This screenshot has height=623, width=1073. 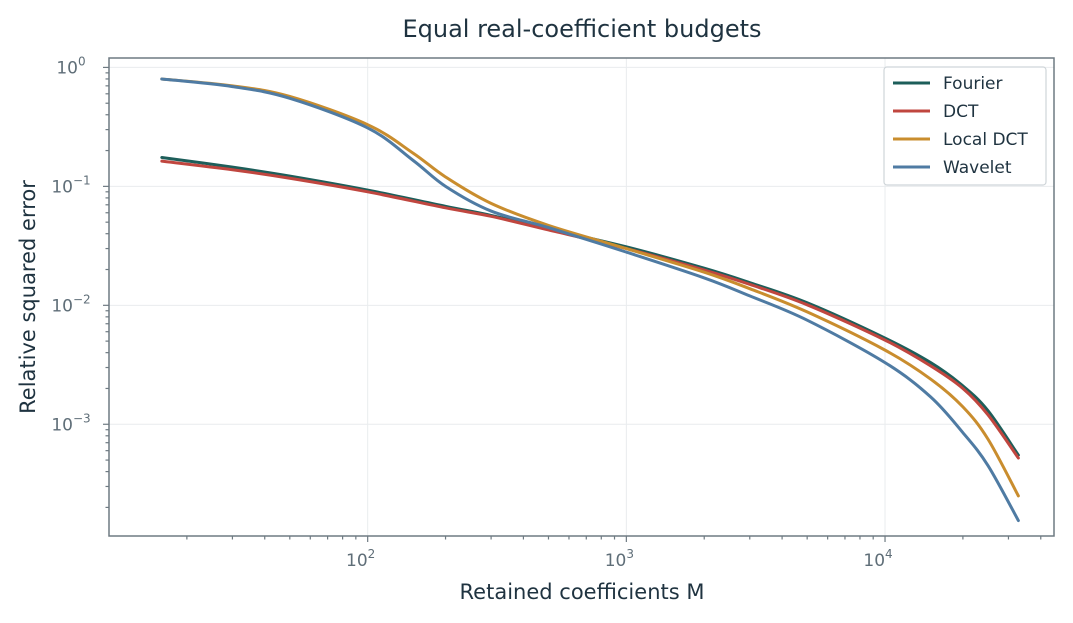 I want to click on x-tick-exponent: 3, so click(x=630, y=554).